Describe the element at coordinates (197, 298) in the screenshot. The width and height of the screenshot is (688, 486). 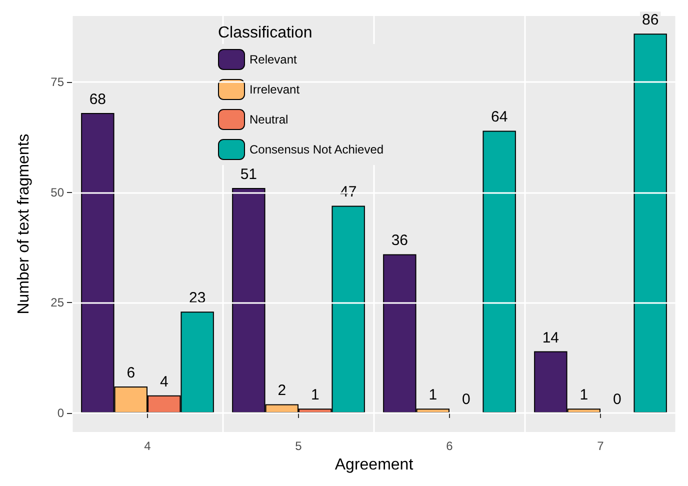
I see `data-label: 23` at that location.